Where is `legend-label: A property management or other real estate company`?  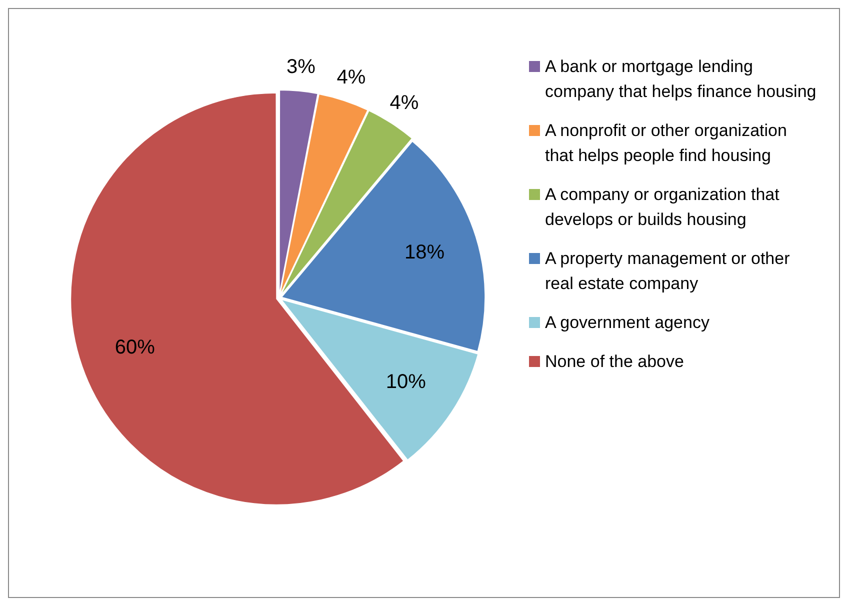
legend-label: A property management or other real estate company is located at coordinates (668, 271).